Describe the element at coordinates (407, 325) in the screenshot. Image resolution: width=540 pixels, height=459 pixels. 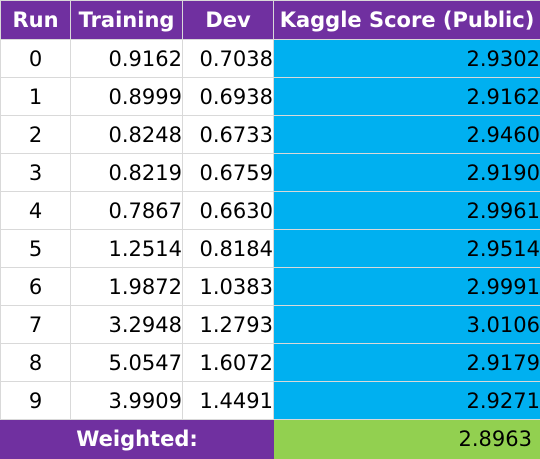
I see `cell-kaggle-score: 3.0106` at that location.